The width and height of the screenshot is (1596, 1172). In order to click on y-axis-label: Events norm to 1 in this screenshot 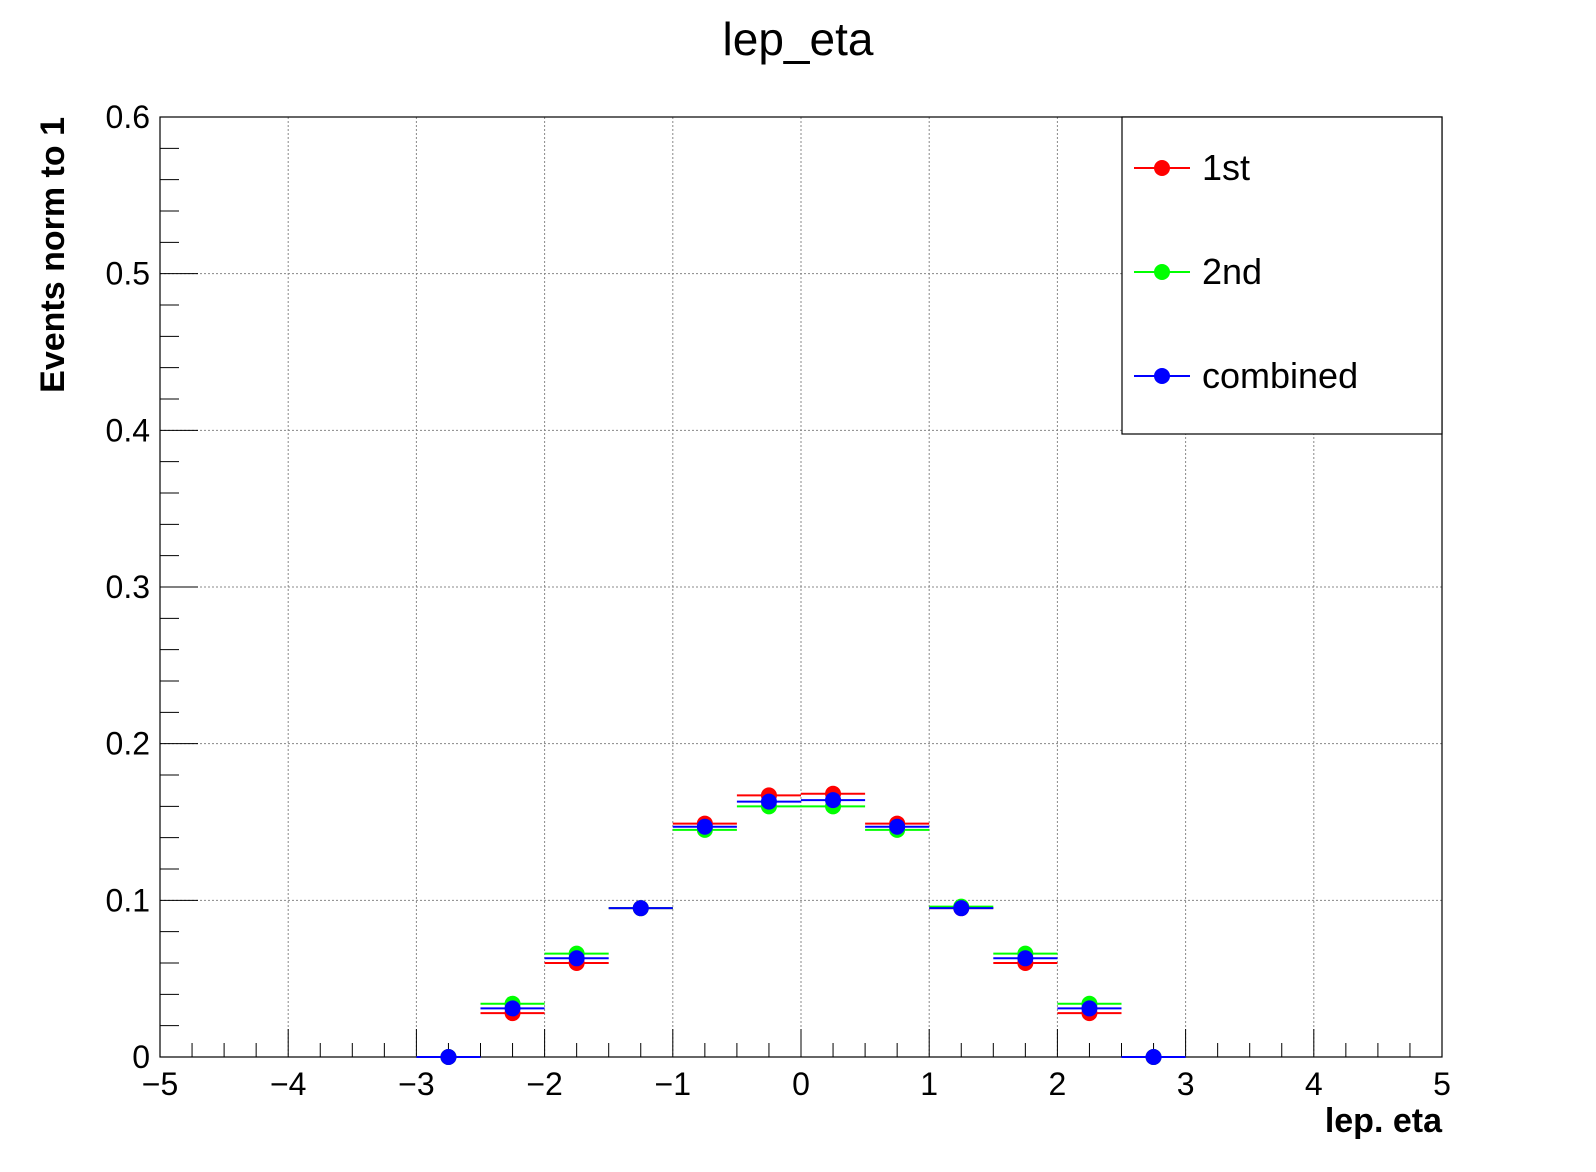, I will do `click(53, 255)`.